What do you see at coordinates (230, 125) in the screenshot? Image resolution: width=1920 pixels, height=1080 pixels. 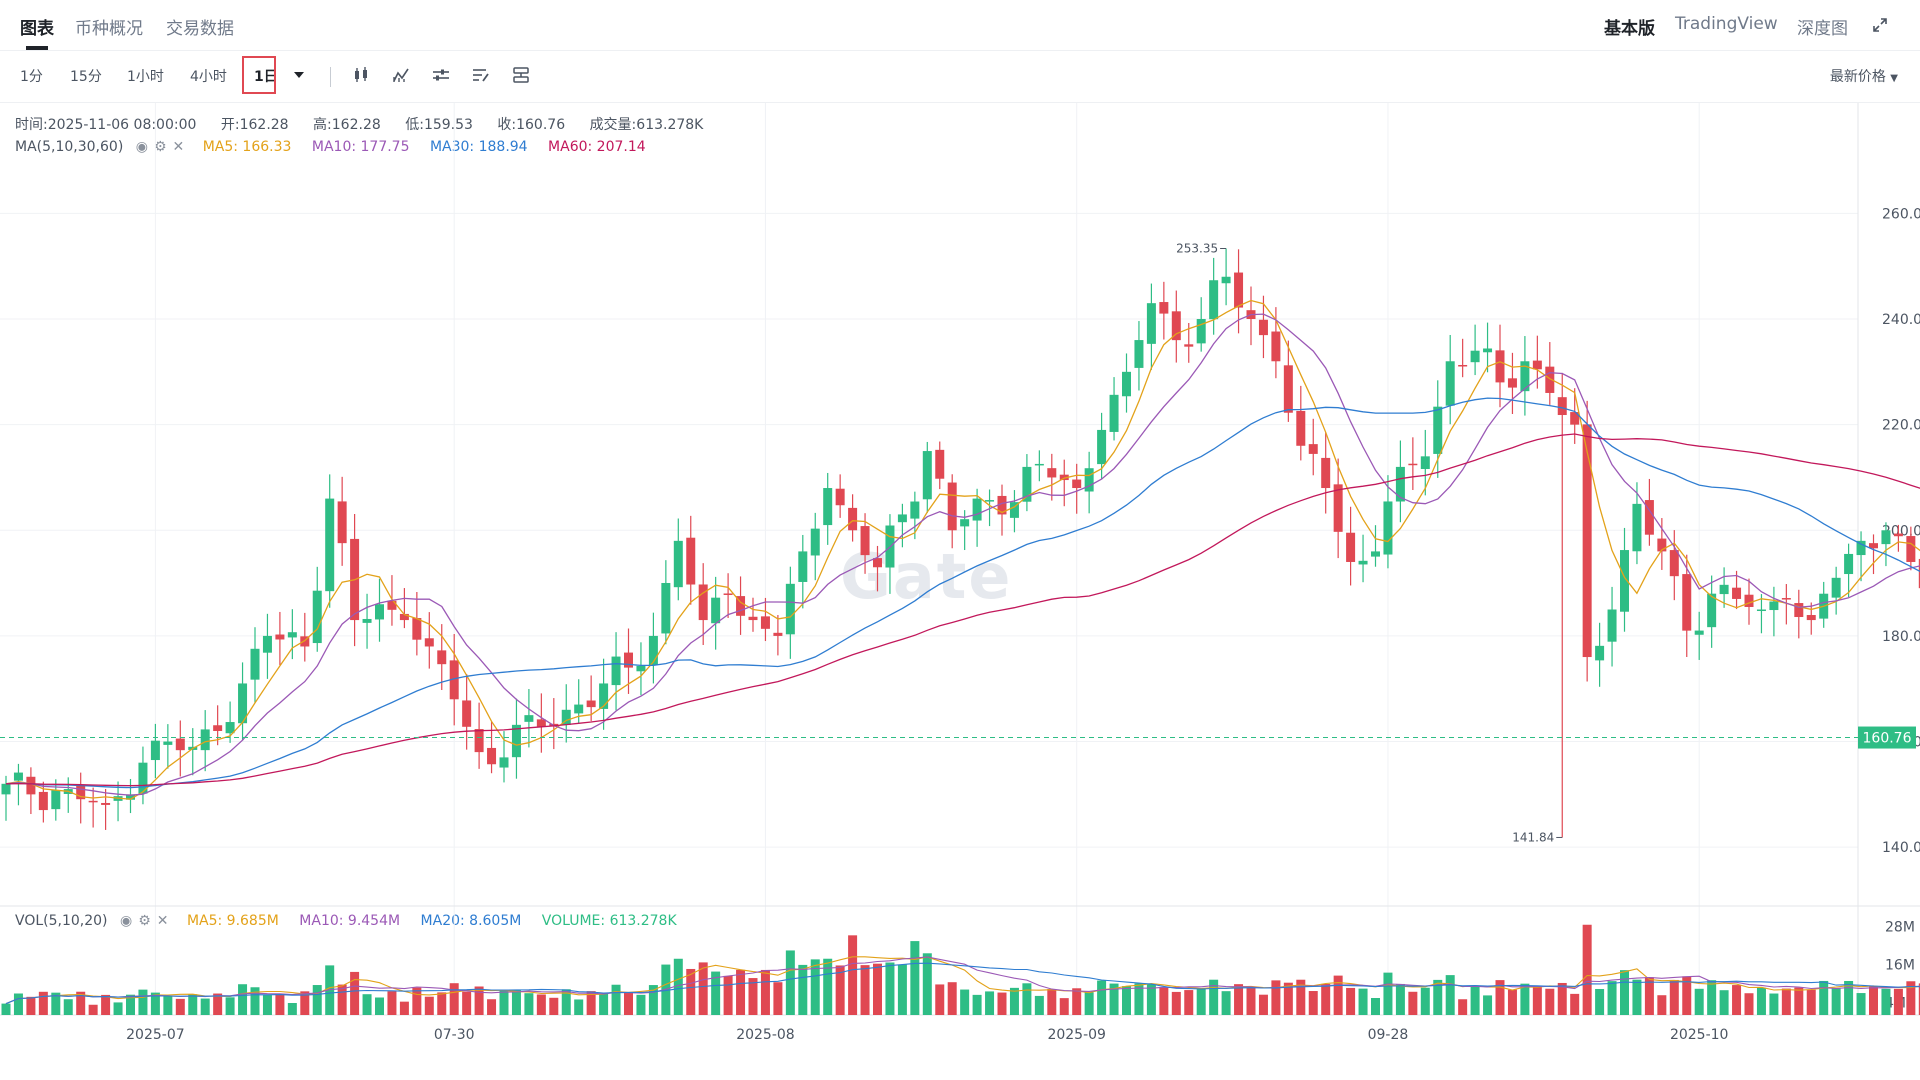 I see `open-label: 开:` at bounding box center [230, 125].